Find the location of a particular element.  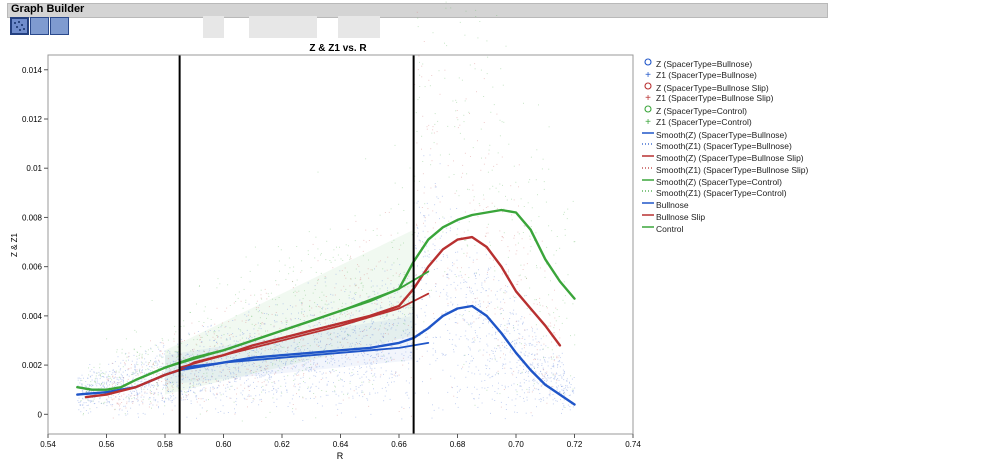

legend-item: Smooth(Z1) (SpacerType=Bullnose) is located at coordinates (717, 145).